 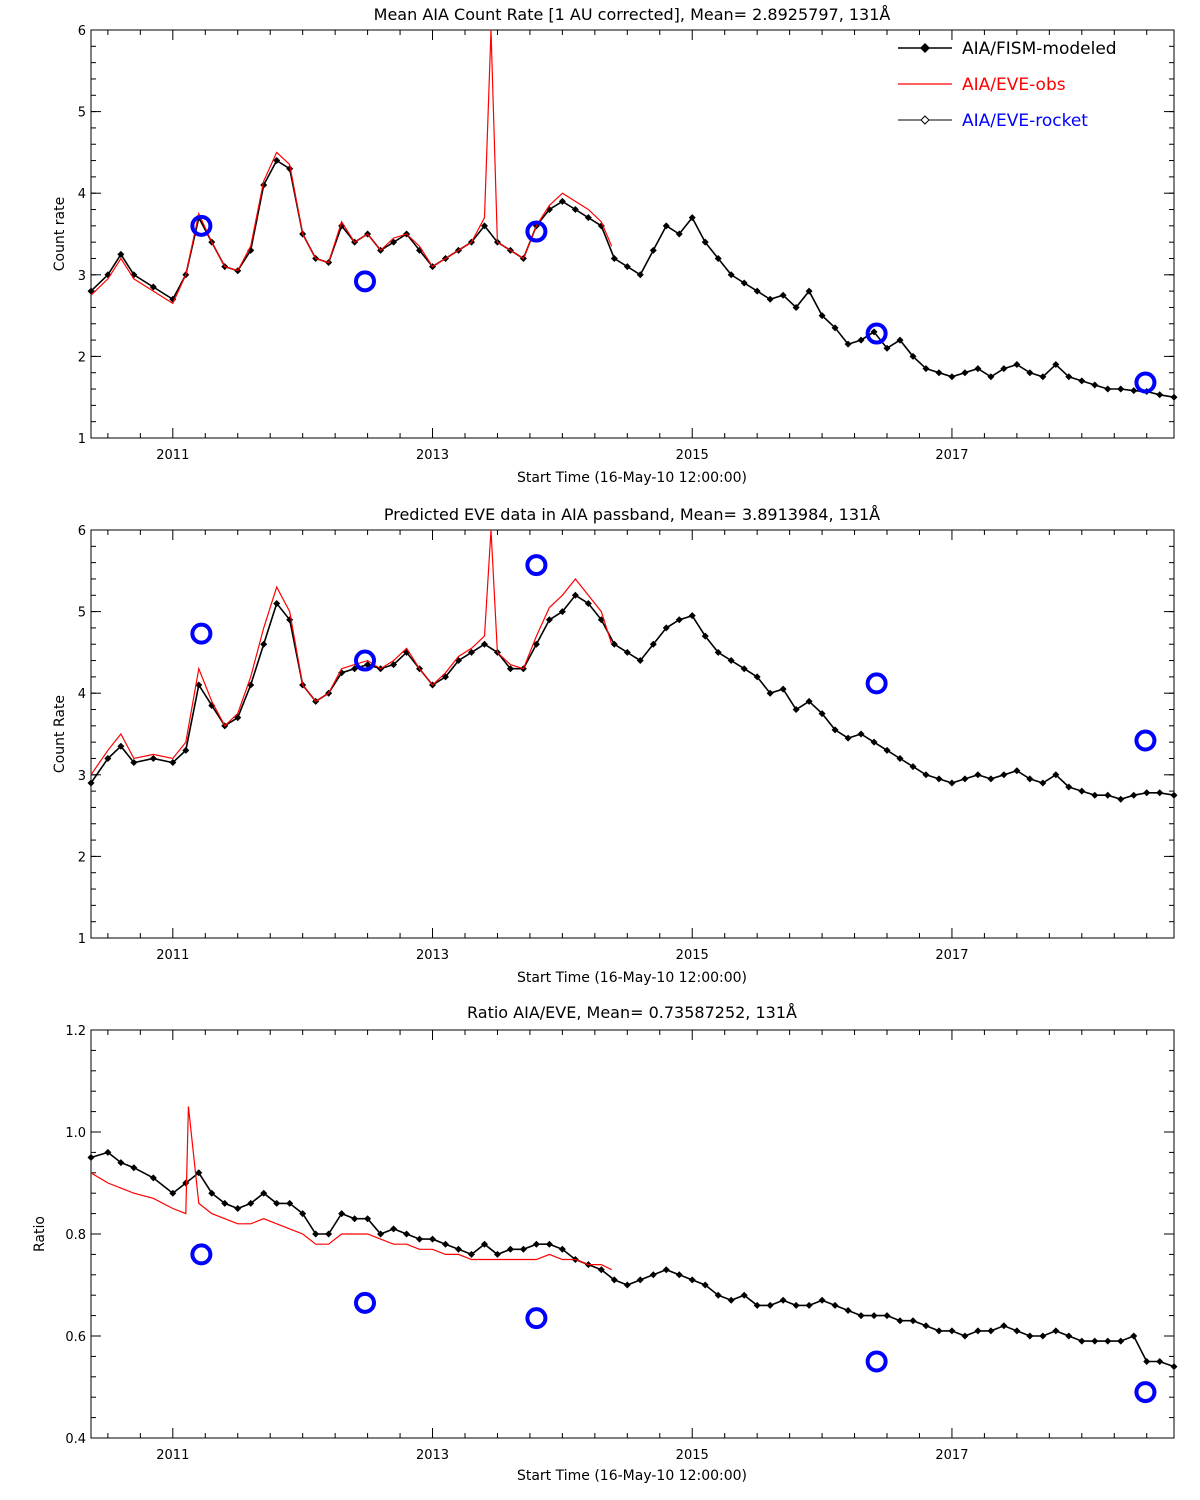 I want to click on panel-3-y-axis-label: Ratio, so click(x=40, y=1234).